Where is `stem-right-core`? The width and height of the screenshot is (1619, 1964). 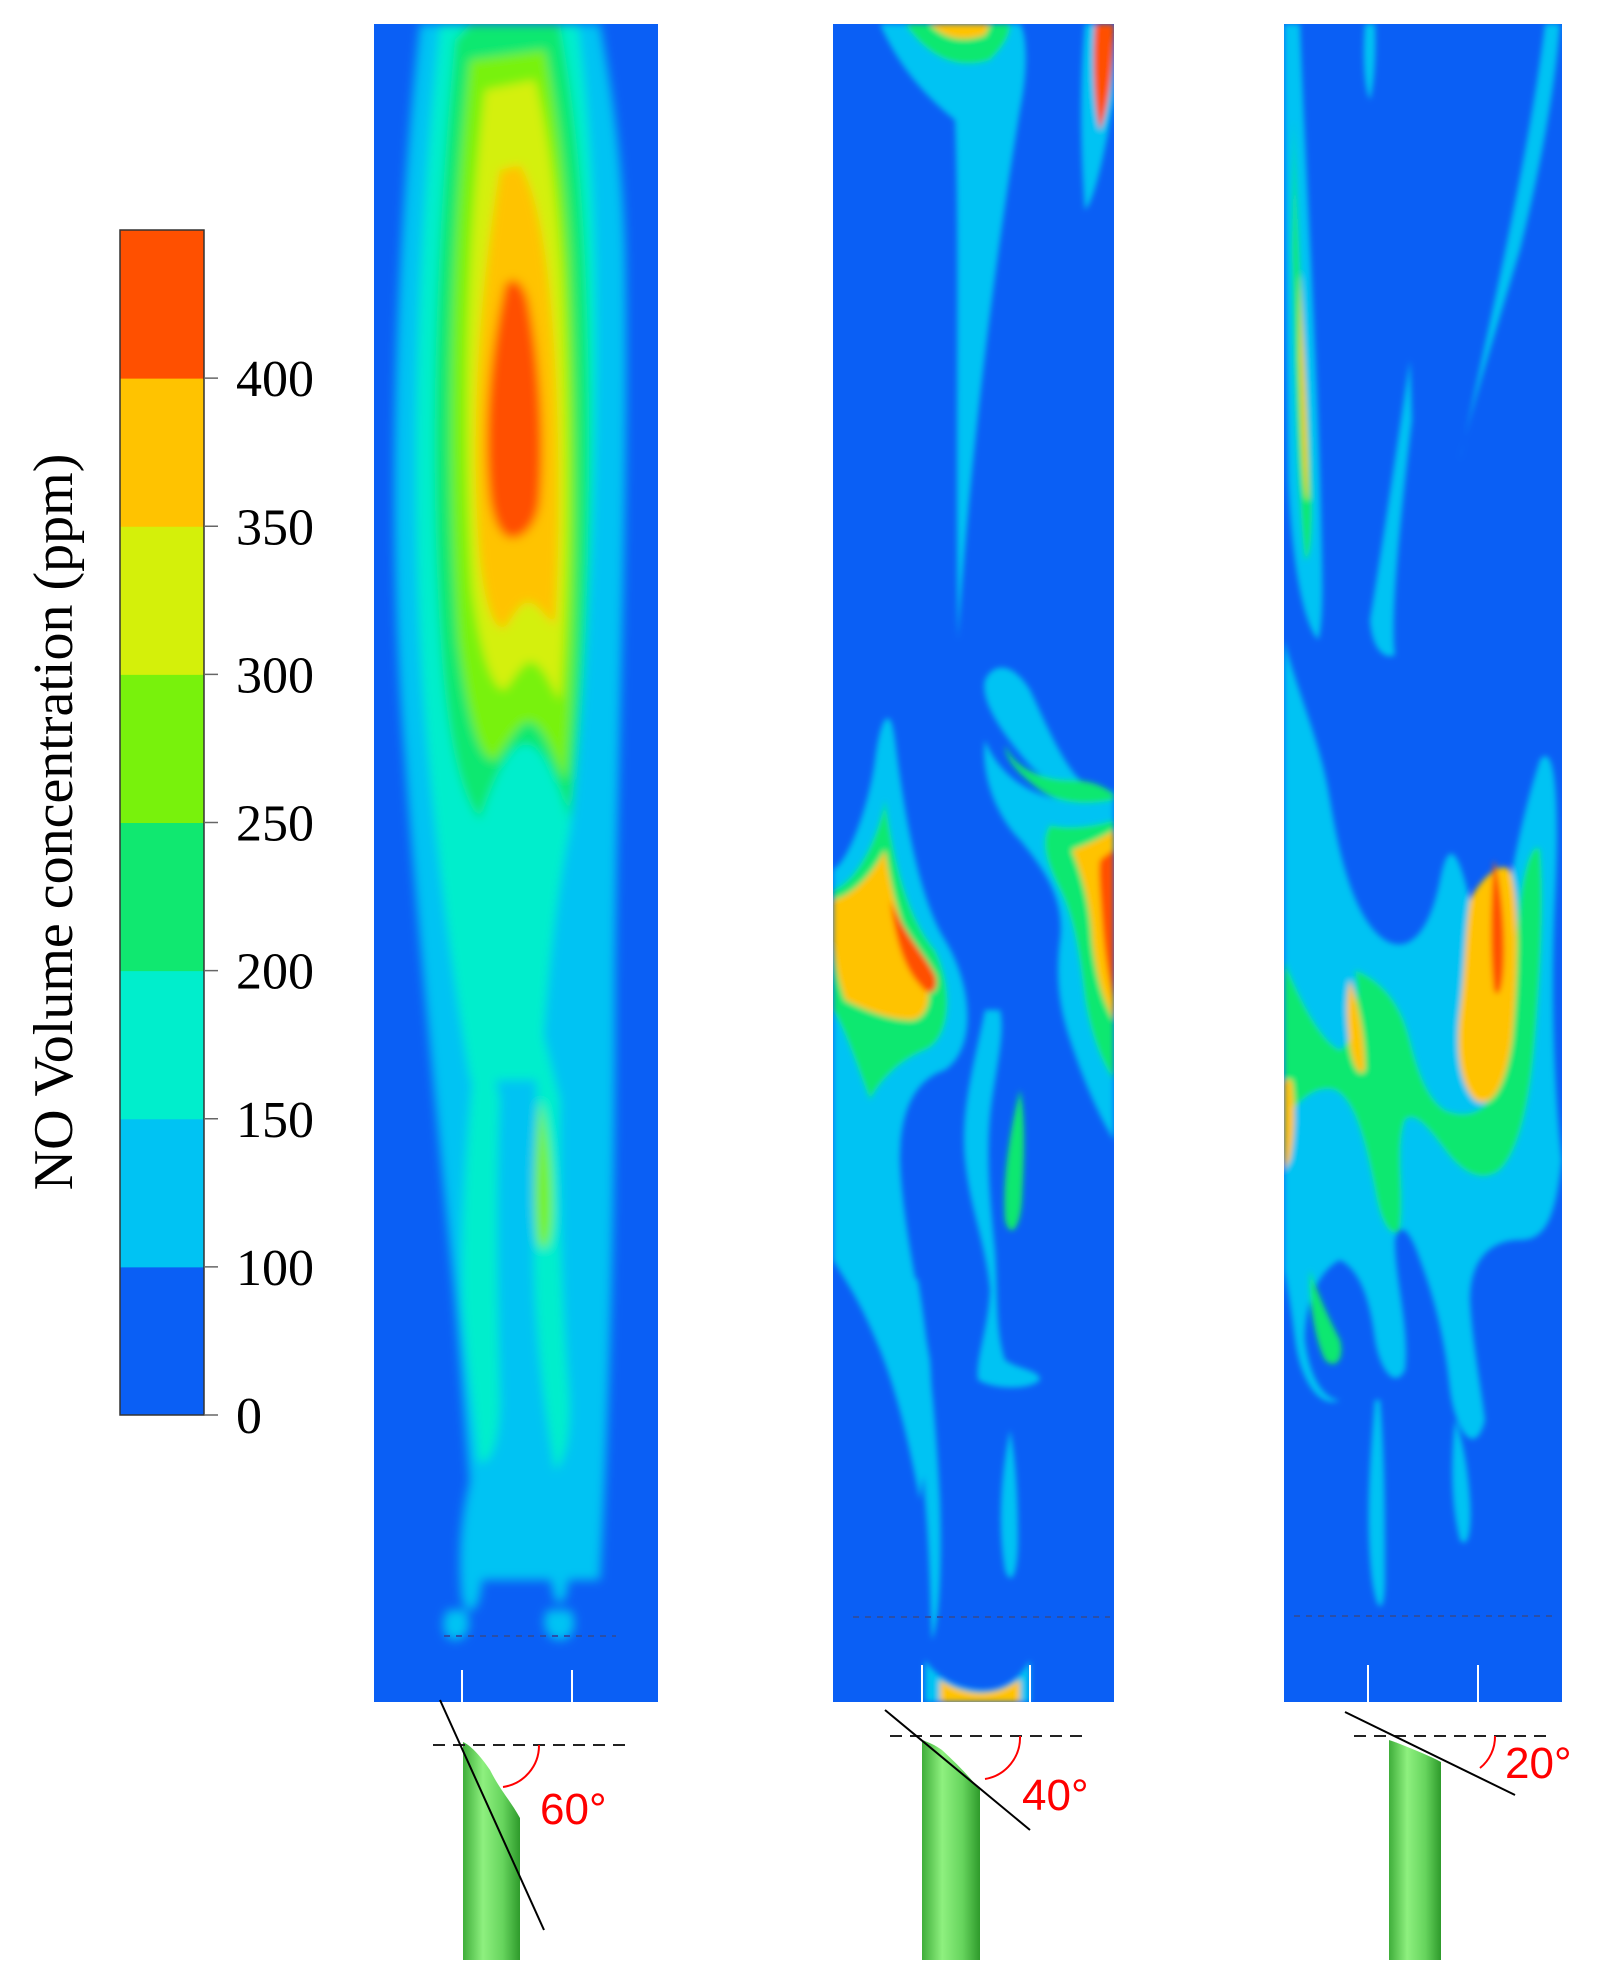
stem-right-core is located at coordinates (1014, 1160).